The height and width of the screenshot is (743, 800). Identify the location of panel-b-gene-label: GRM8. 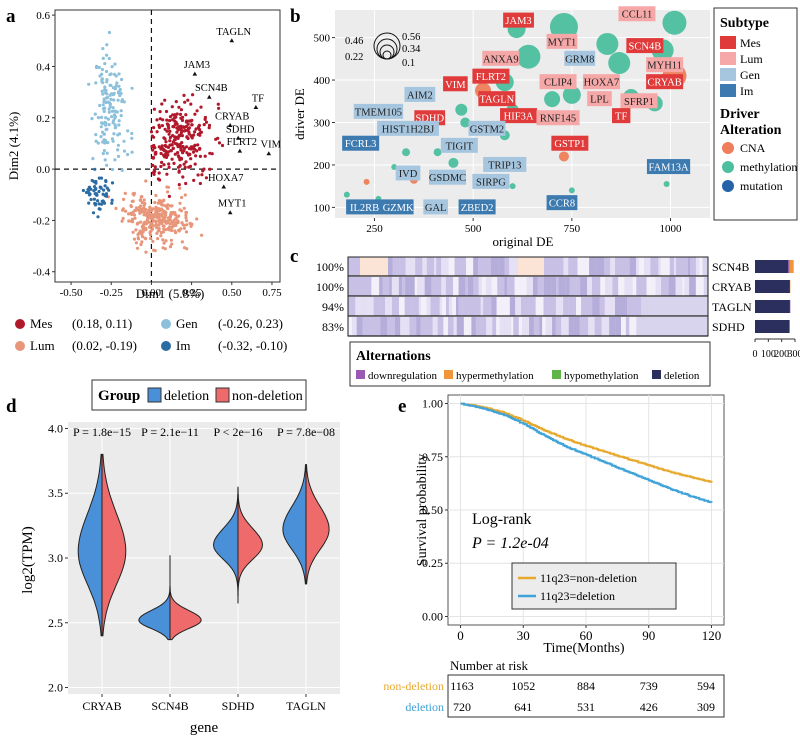
(579, 59).